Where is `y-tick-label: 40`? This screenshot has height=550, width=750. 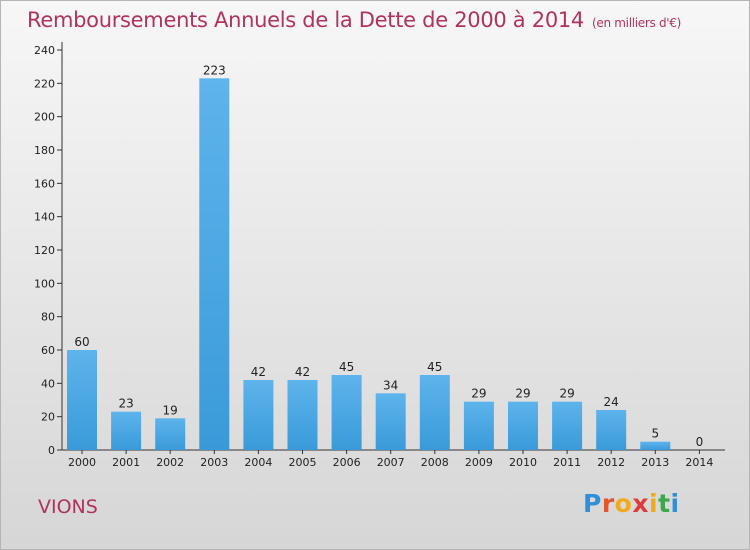
y-tick-label: 40 is located at coordinates (48, 383).